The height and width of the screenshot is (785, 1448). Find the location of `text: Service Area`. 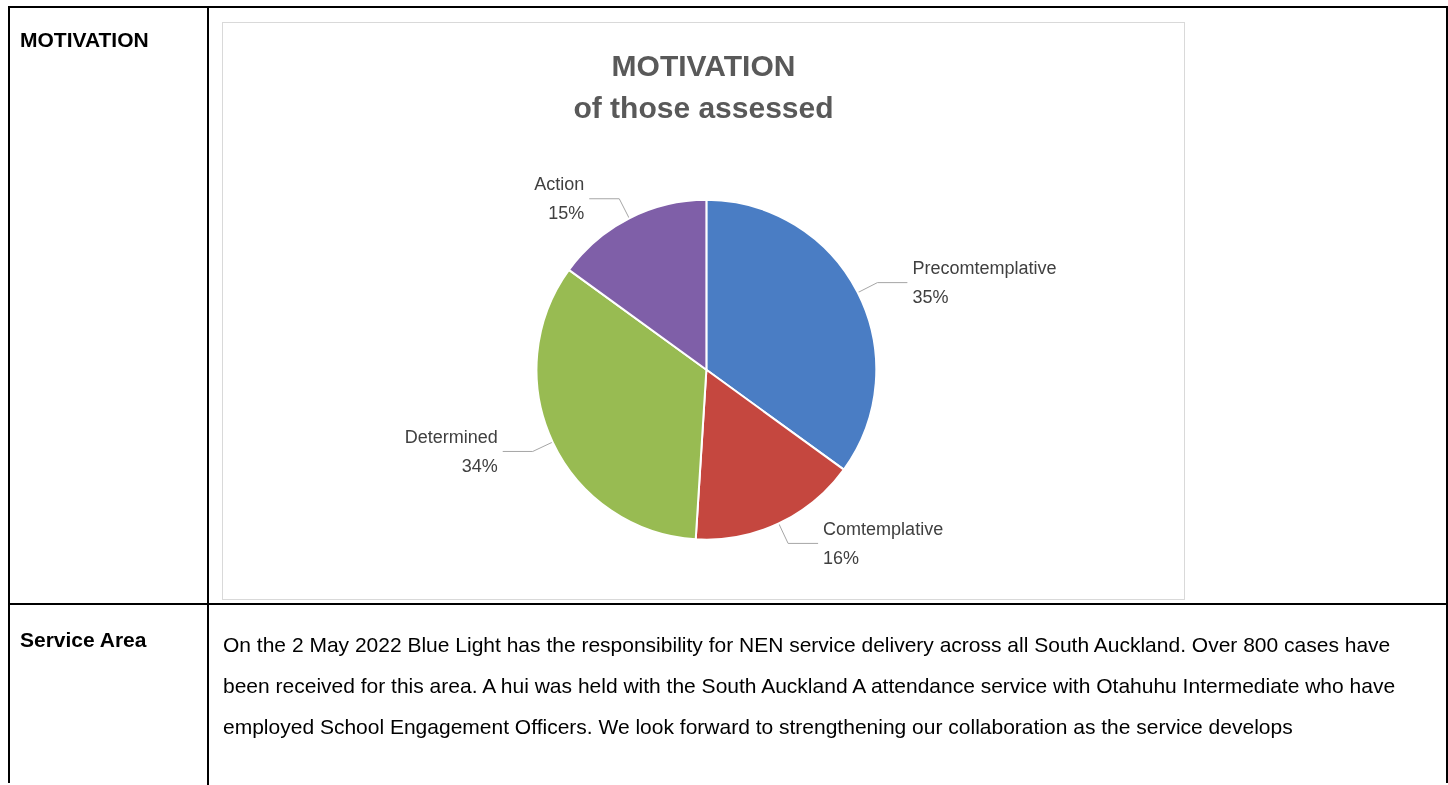

text: Service Area is located at coordinates (83, 640).